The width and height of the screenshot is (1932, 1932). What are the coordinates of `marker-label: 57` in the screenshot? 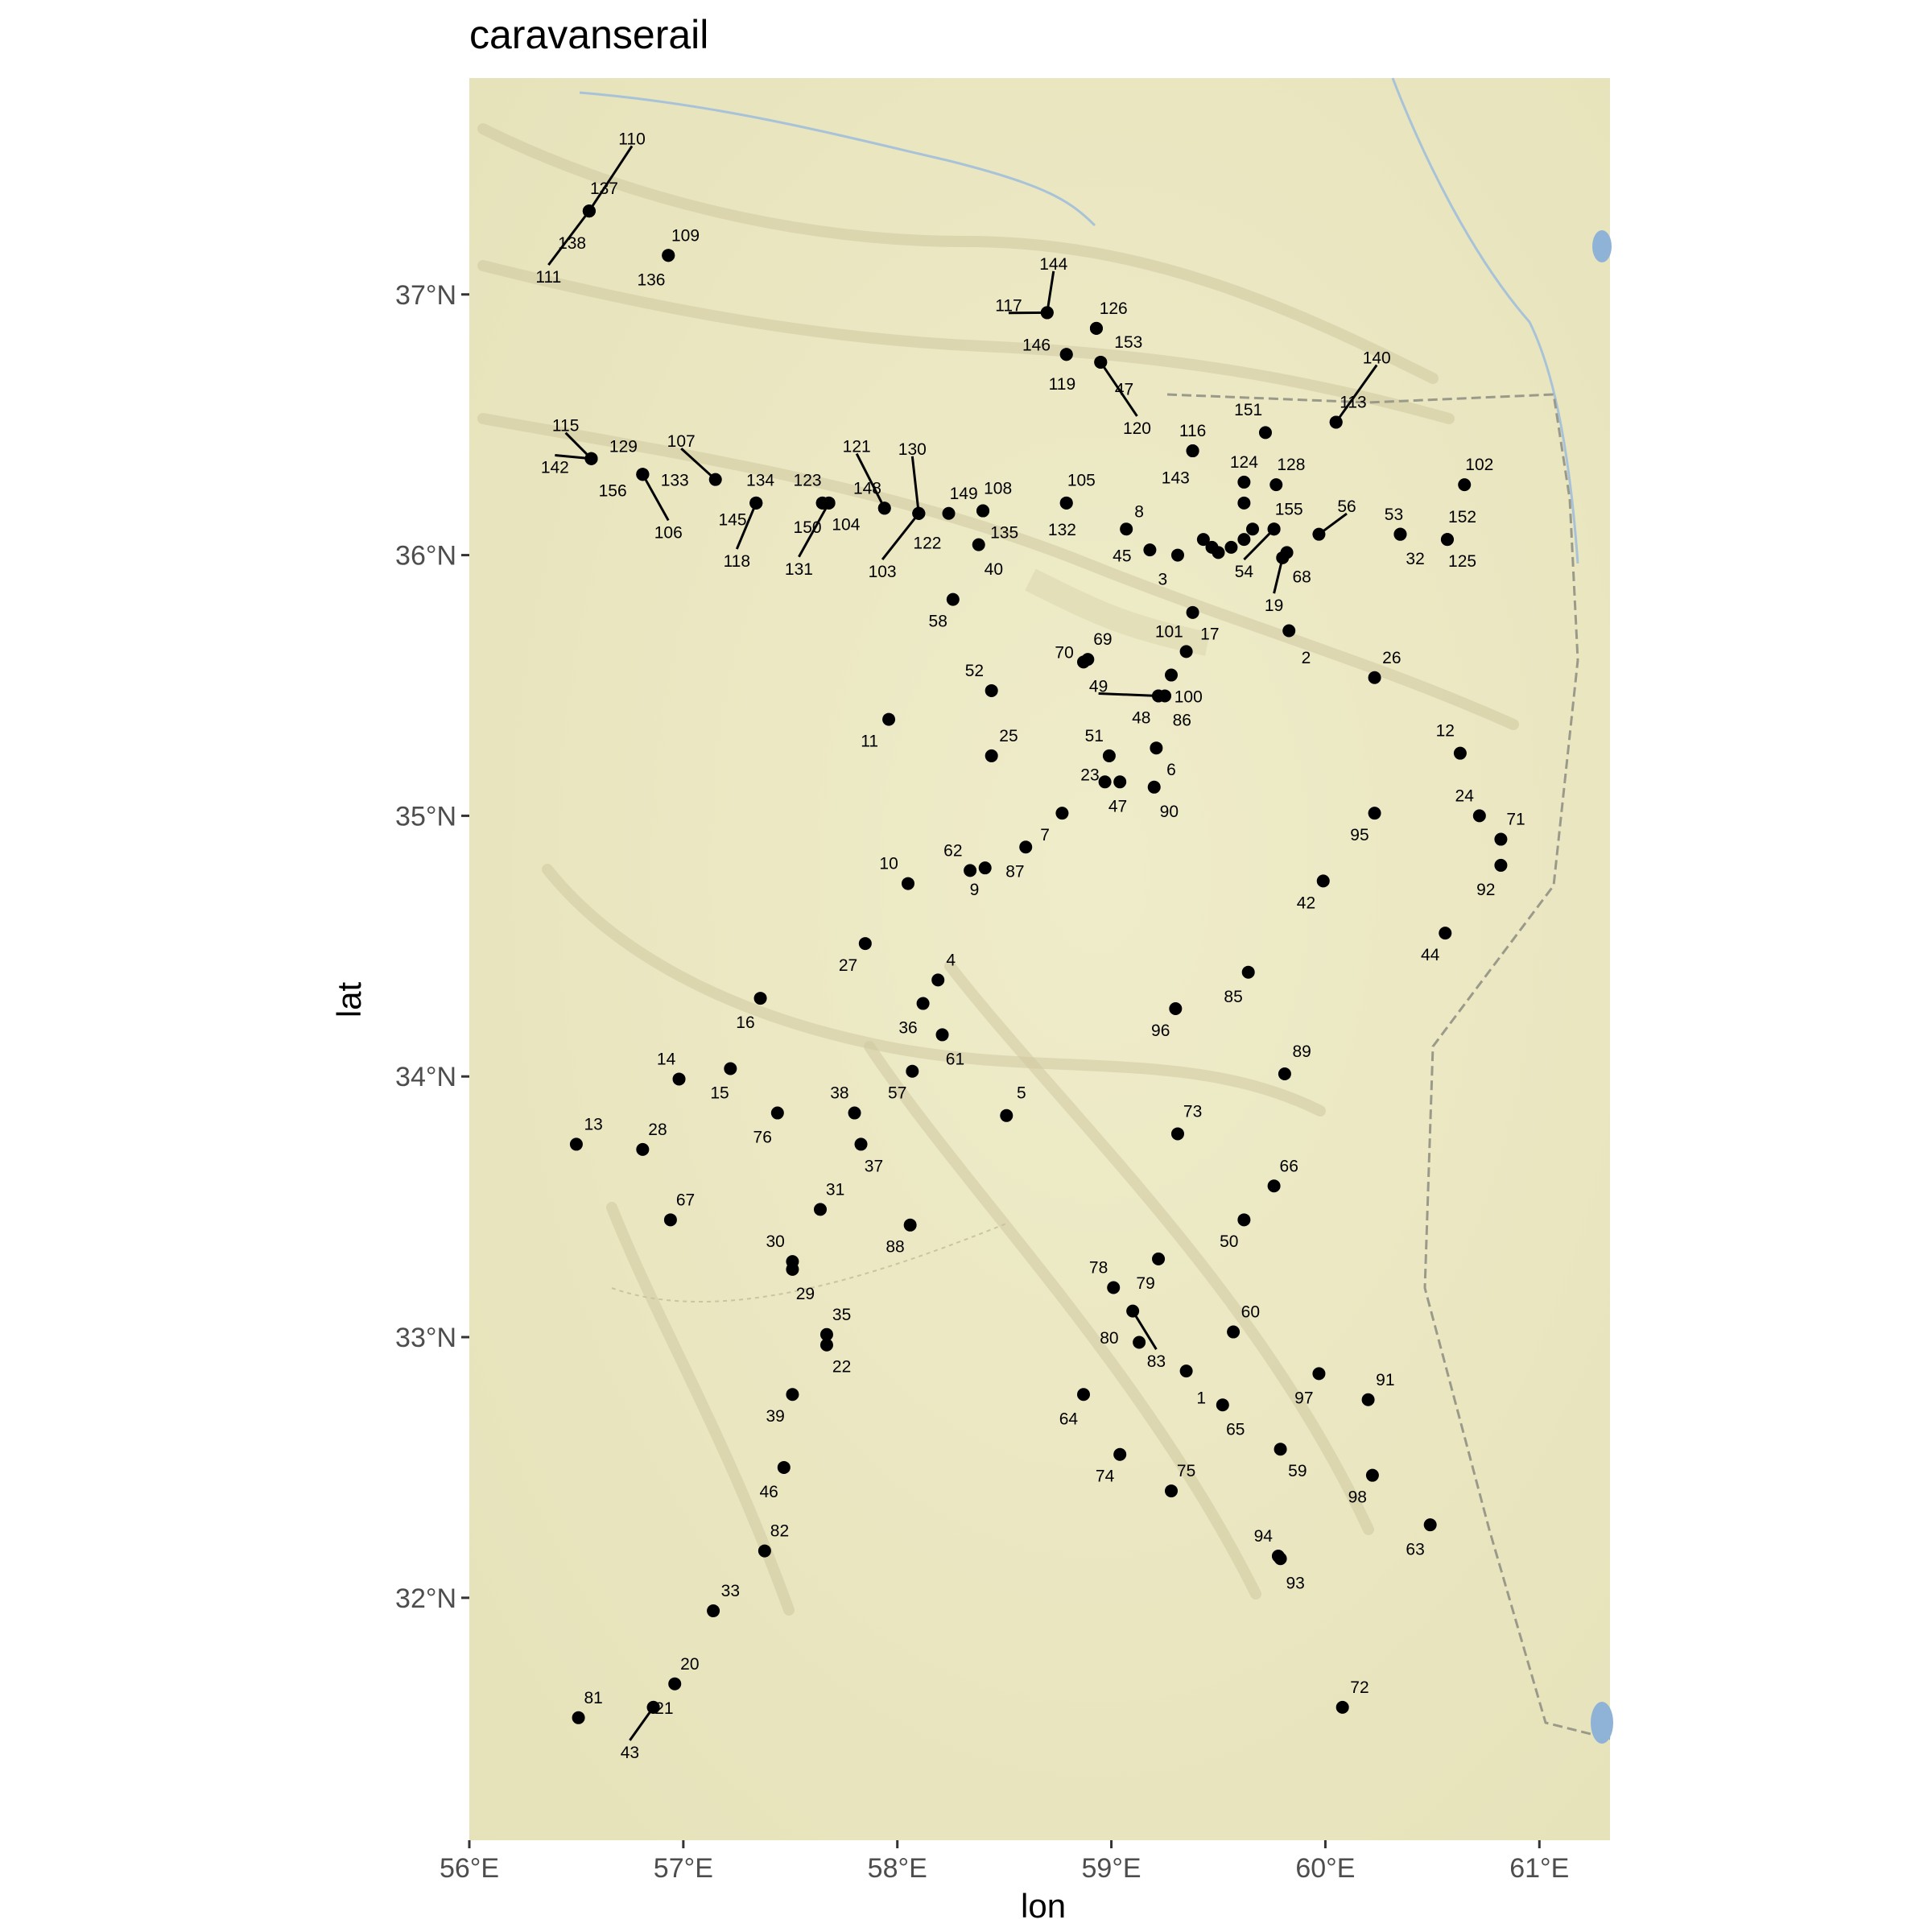 It's located at (897, 1093).